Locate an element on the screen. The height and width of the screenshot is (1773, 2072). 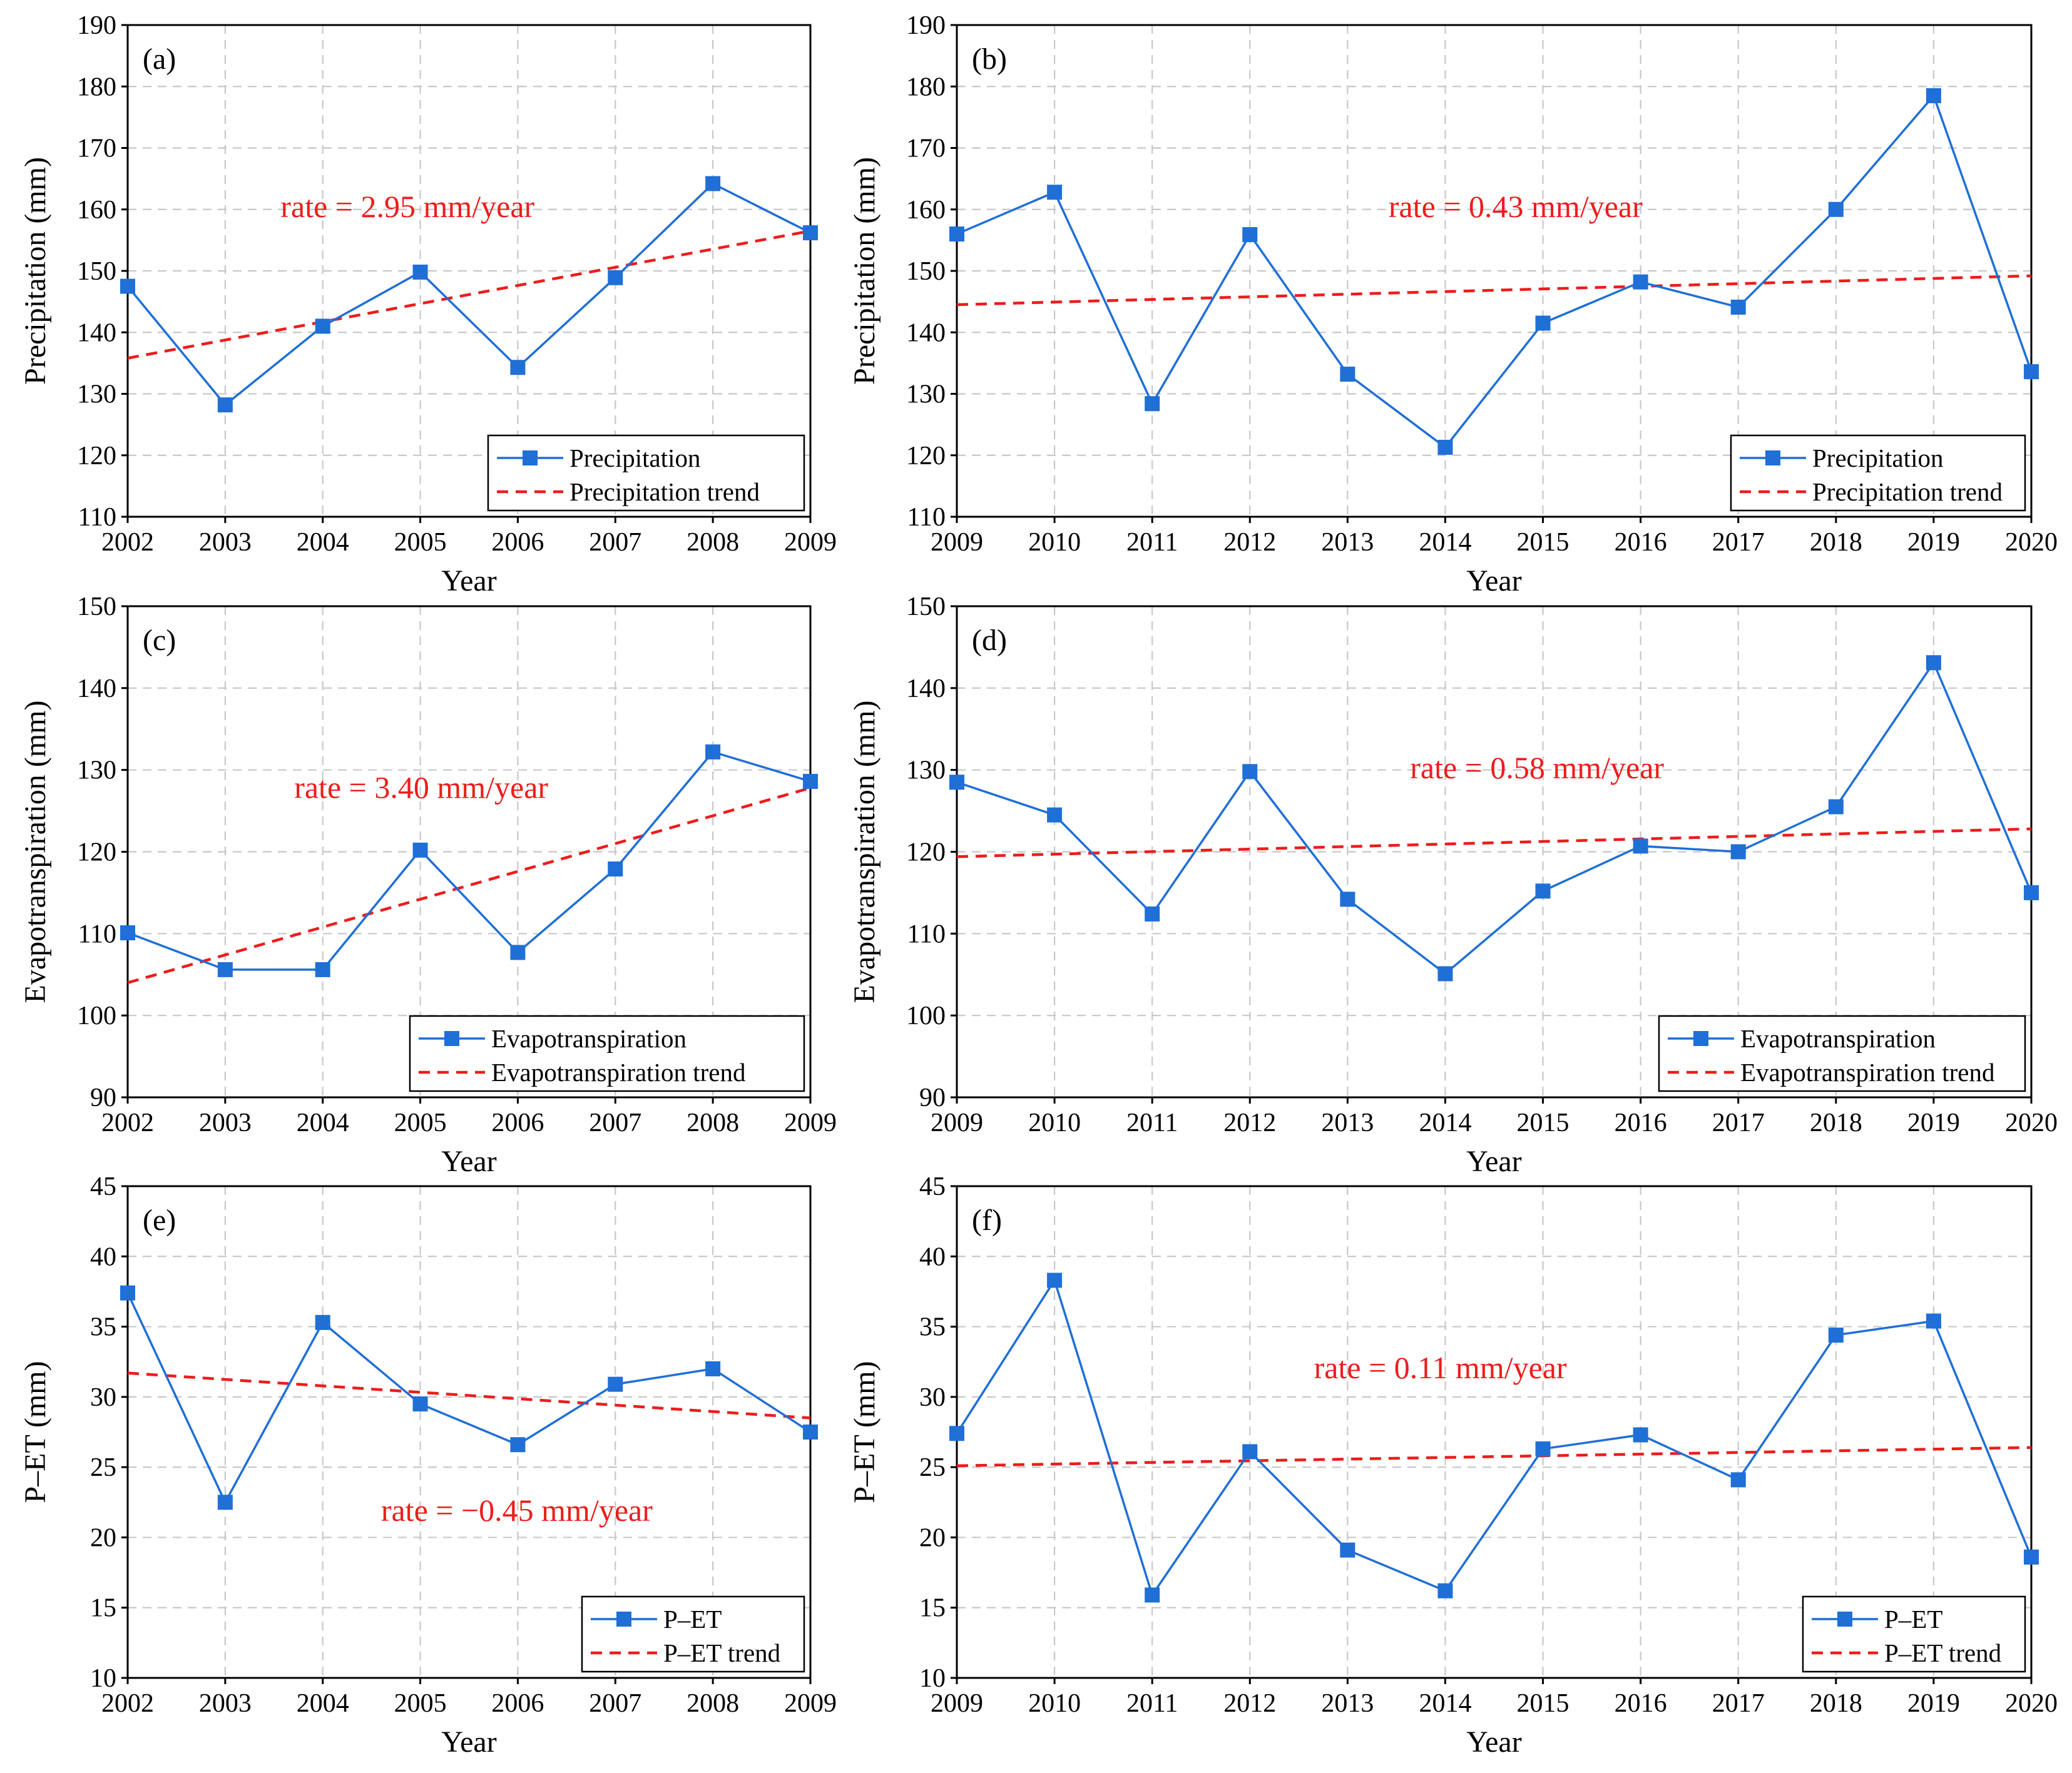
y-tick-label: 35 is located at coordinates (103, 1327).